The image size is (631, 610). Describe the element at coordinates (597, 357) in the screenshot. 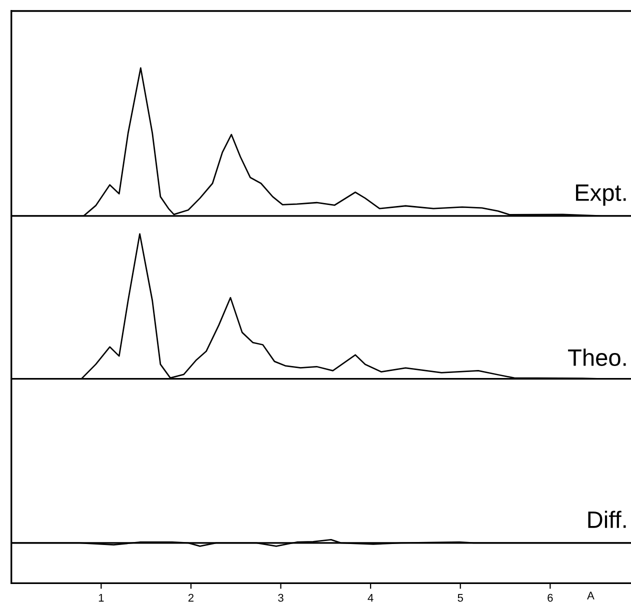

I see `series-label: Theo.` at that location.